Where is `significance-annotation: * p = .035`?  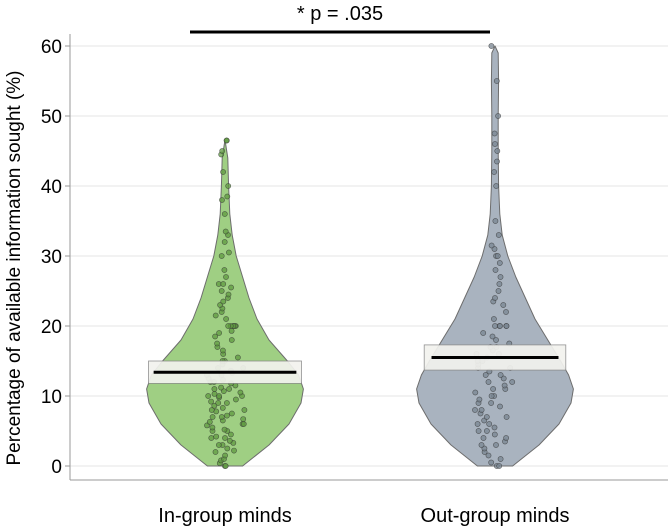 significance-annotation: * p = .035 is located at coordinates (340, 18).